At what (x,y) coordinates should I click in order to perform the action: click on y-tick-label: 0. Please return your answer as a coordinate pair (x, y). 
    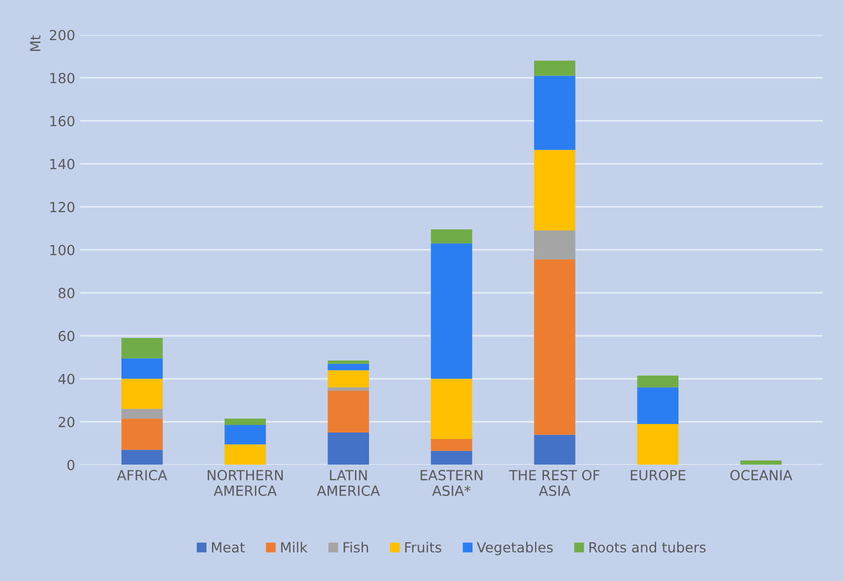
    Looking at the image, I should click on (70, 465).